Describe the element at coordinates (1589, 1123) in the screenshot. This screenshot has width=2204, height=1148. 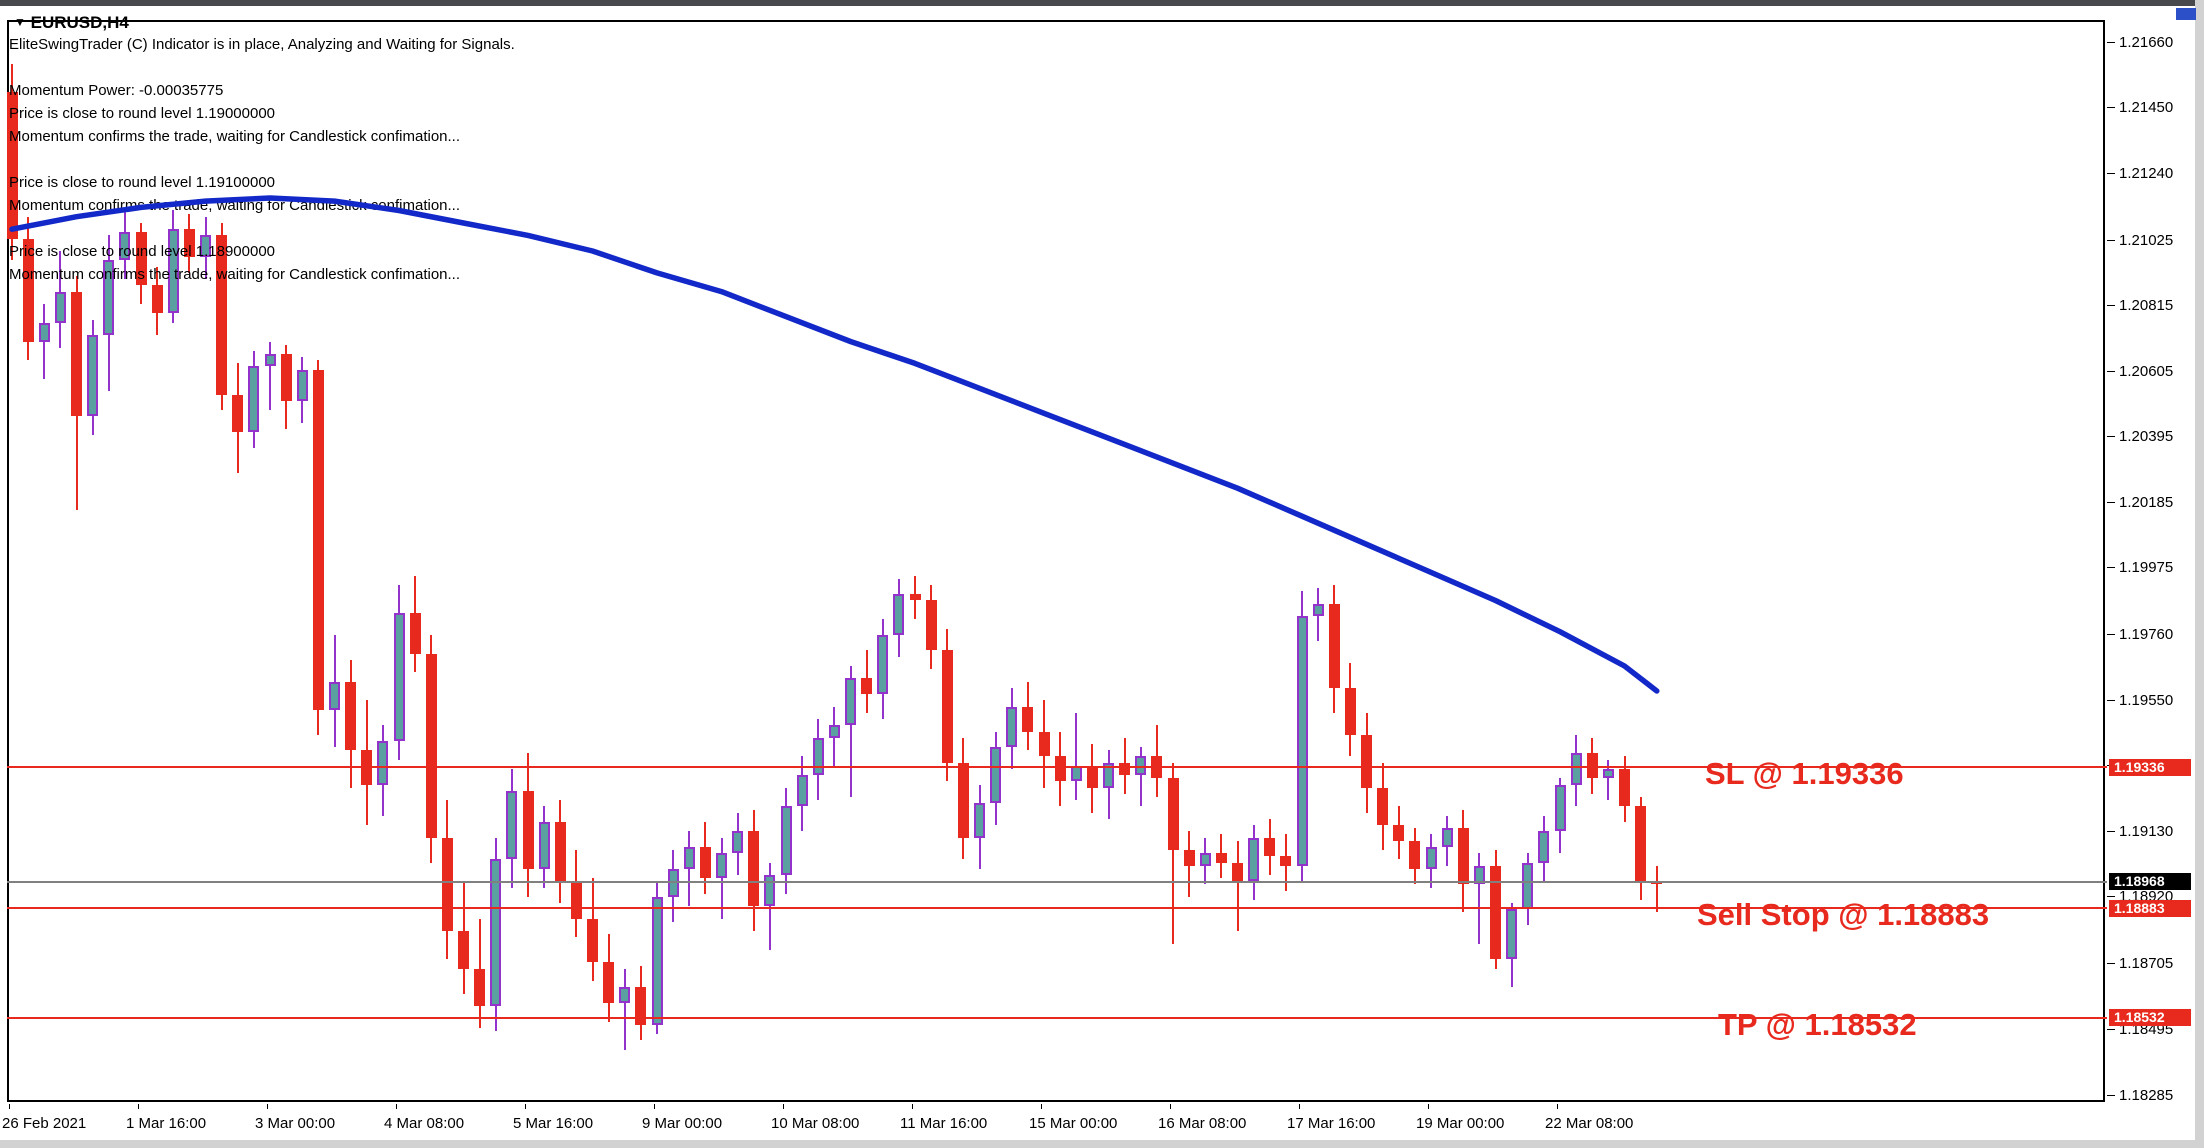
I see `time-axis-label: 22 Mar 08:00` at that location.